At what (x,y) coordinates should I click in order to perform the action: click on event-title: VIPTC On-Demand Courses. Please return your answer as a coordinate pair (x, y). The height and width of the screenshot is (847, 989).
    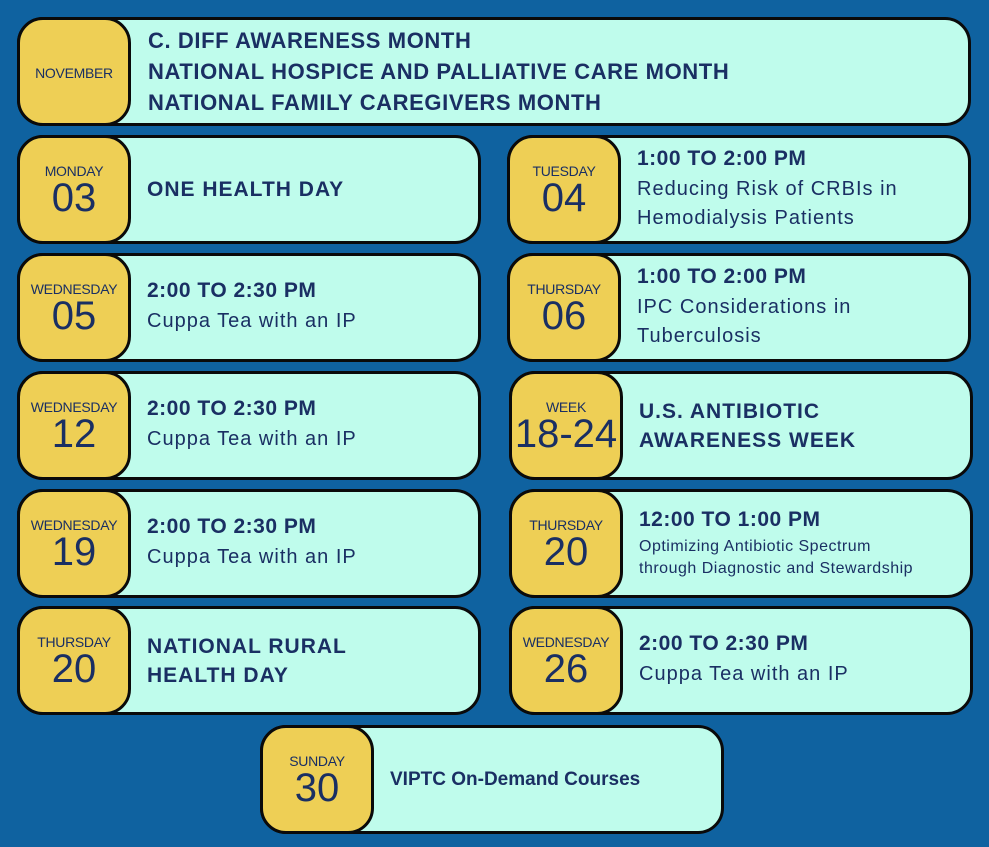
    Looking at the image, I should click on (515, 779).